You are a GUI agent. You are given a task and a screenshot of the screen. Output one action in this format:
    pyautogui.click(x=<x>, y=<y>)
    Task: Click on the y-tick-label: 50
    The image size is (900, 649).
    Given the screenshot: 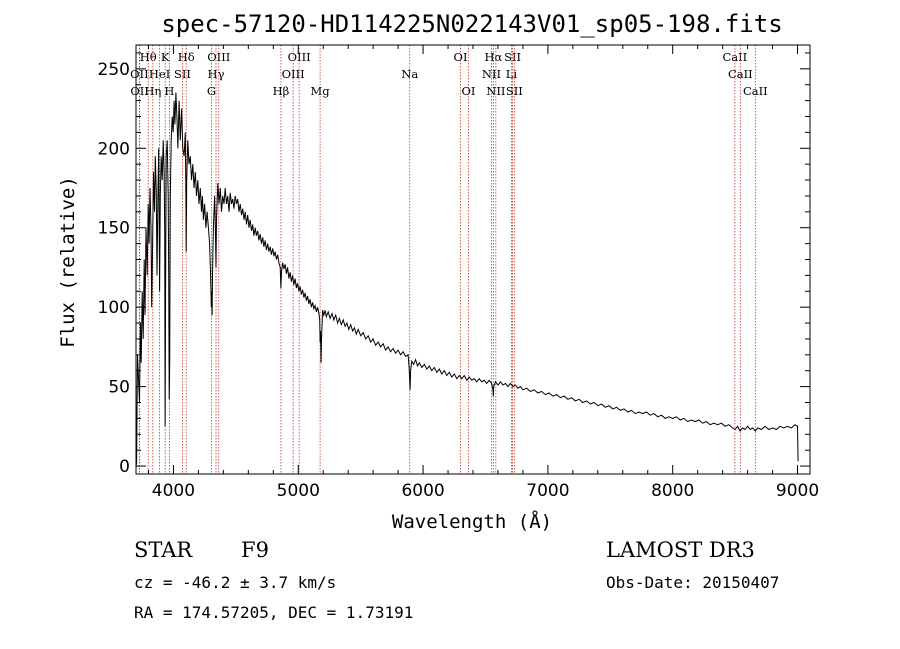 What is the action you would take?
    pyautogui.click(x=119, y=388)
    